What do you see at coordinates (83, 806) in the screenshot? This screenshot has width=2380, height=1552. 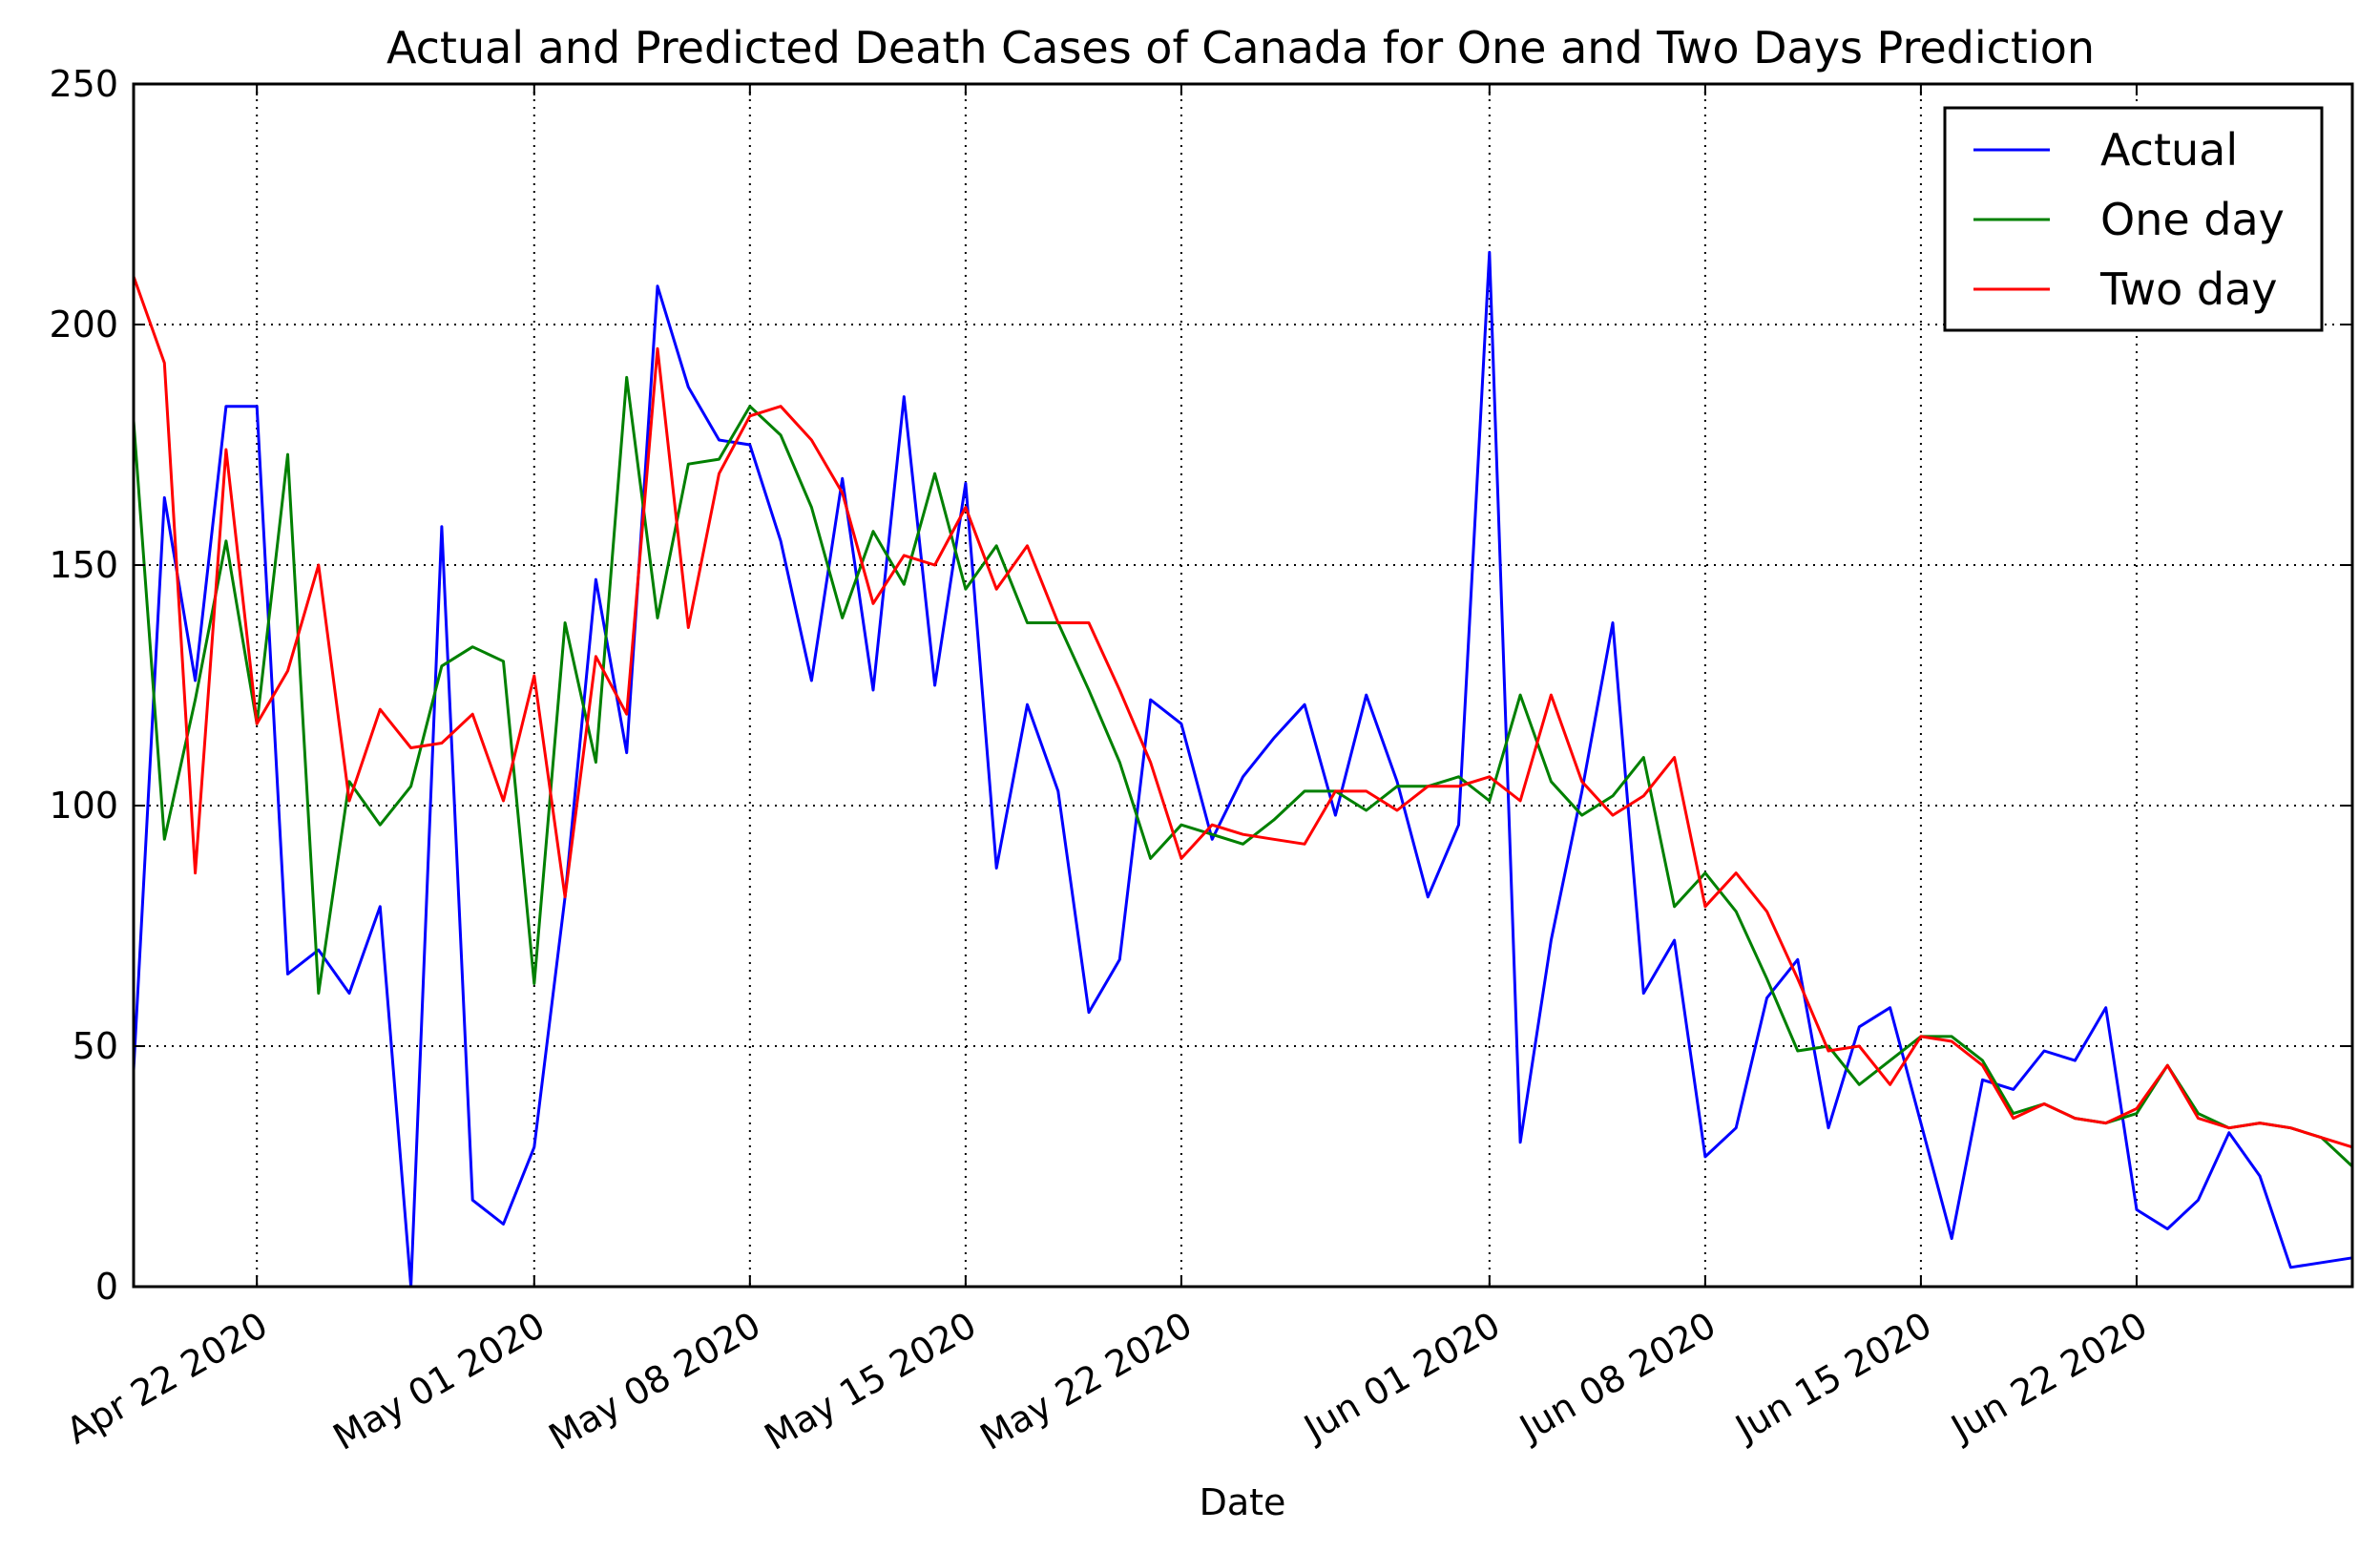 I see `y-tick-label: 100` at bounding box center [83, 806].